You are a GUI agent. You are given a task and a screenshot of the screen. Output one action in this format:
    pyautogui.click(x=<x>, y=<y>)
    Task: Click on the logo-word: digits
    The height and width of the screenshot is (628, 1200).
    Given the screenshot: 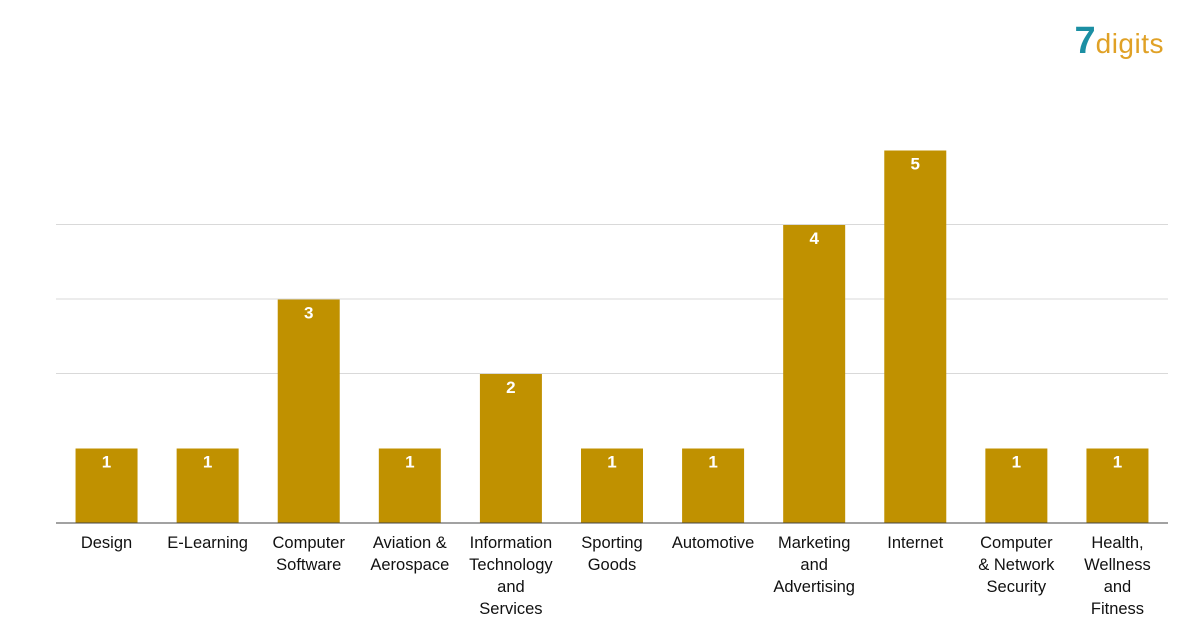 What is the action you would take?
    pyautogui.click(x=1129, y=43)
    